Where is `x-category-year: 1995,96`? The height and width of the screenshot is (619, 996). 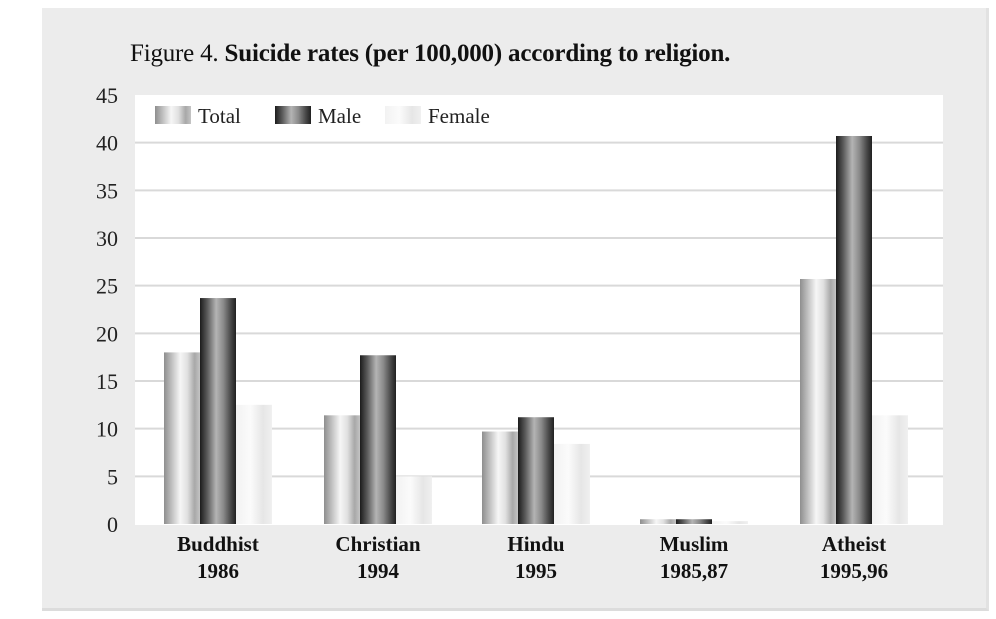 x-category-year: 1995,96 is located at coordinates (854, 571).